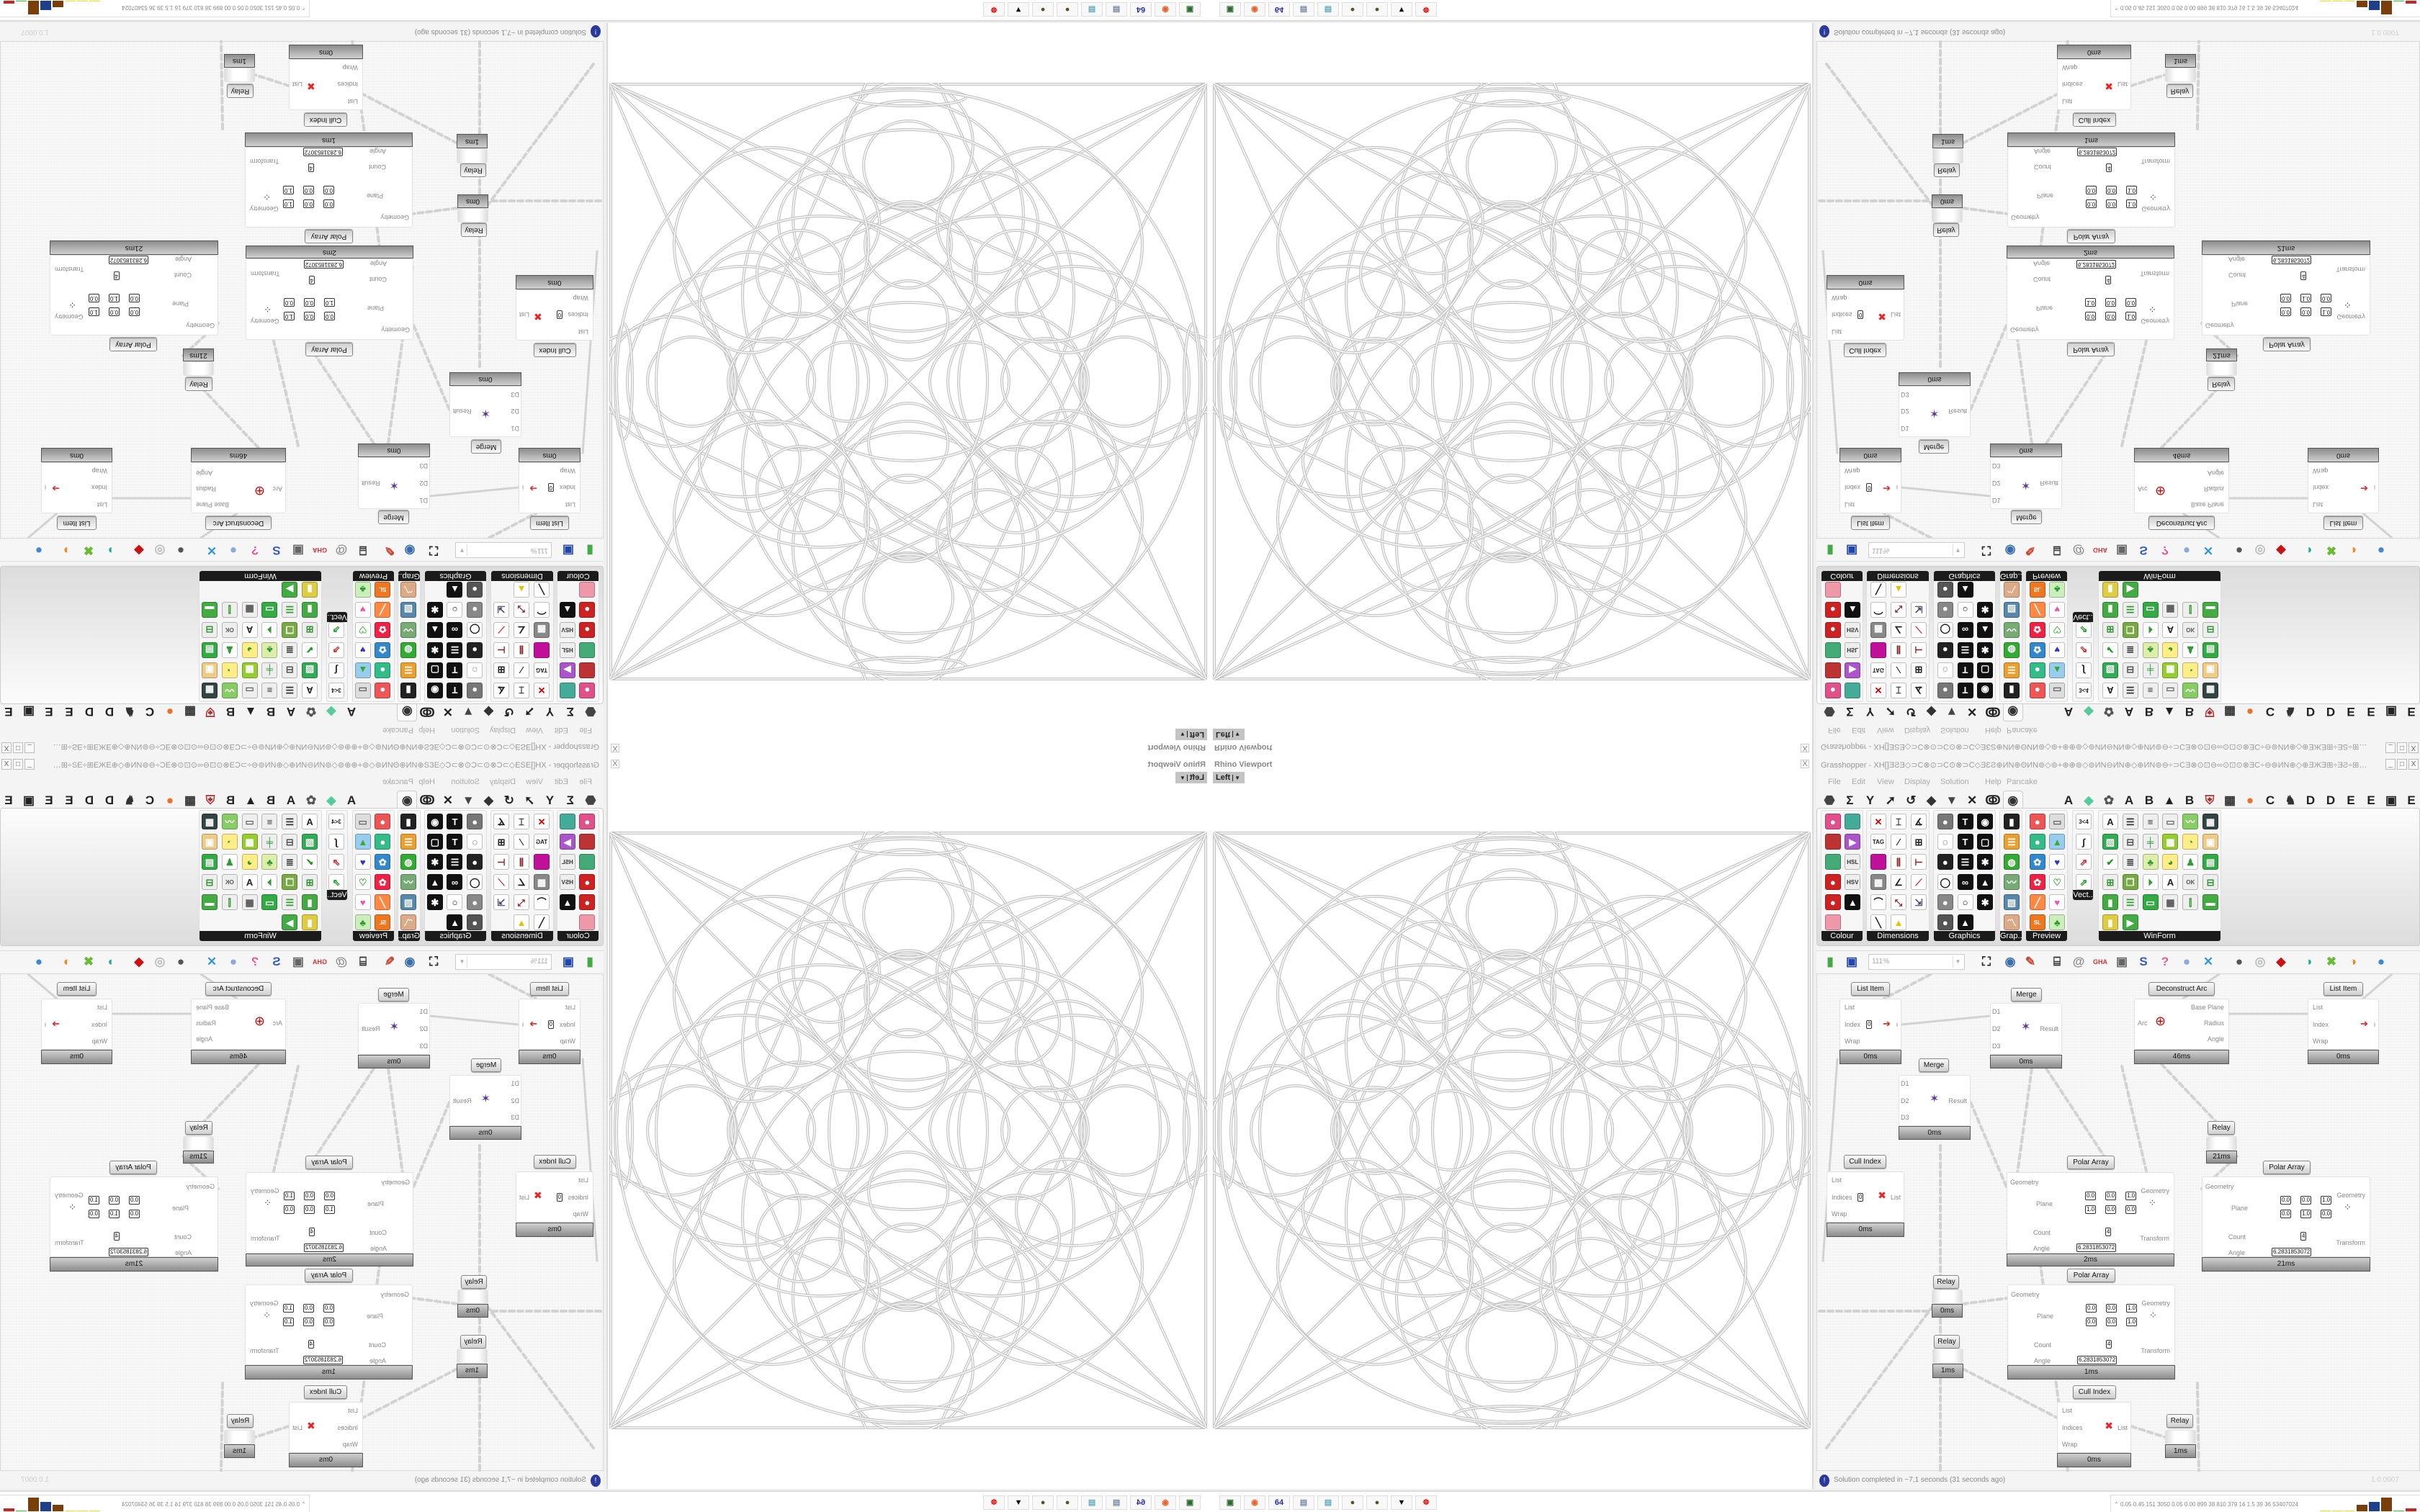  Describe the element at coordinates (587, 650) in the screenshot. I see `green-cube-icon` at that location.